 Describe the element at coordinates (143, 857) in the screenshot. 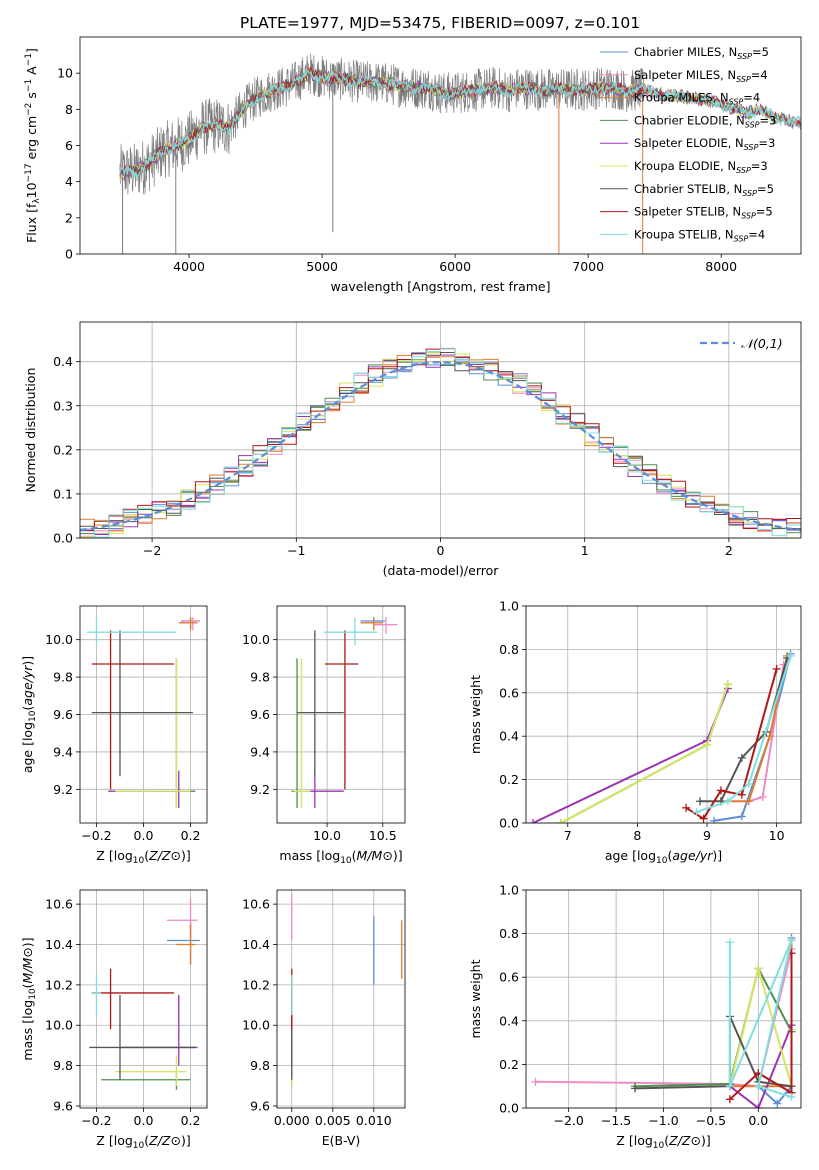

I see `x-axis-label: Z [log10(Z/Z⊙)]` at that location.